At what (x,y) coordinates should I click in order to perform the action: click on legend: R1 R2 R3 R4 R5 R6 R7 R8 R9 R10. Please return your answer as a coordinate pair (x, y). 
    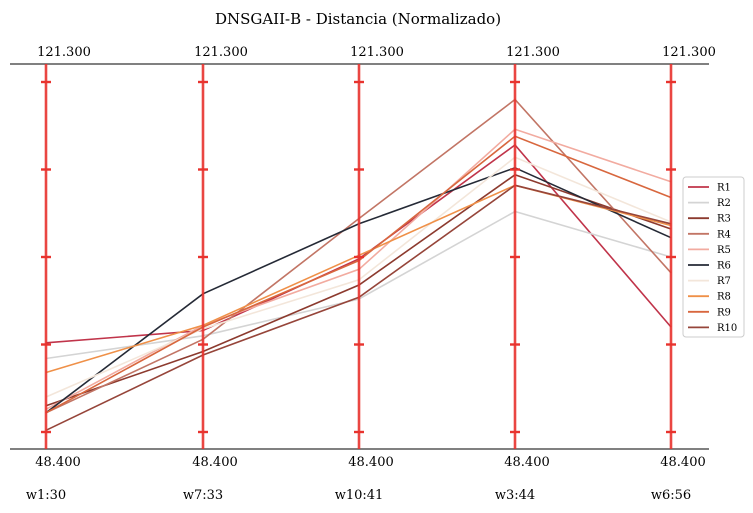
    Looking at the image, I should click on (713, 257).